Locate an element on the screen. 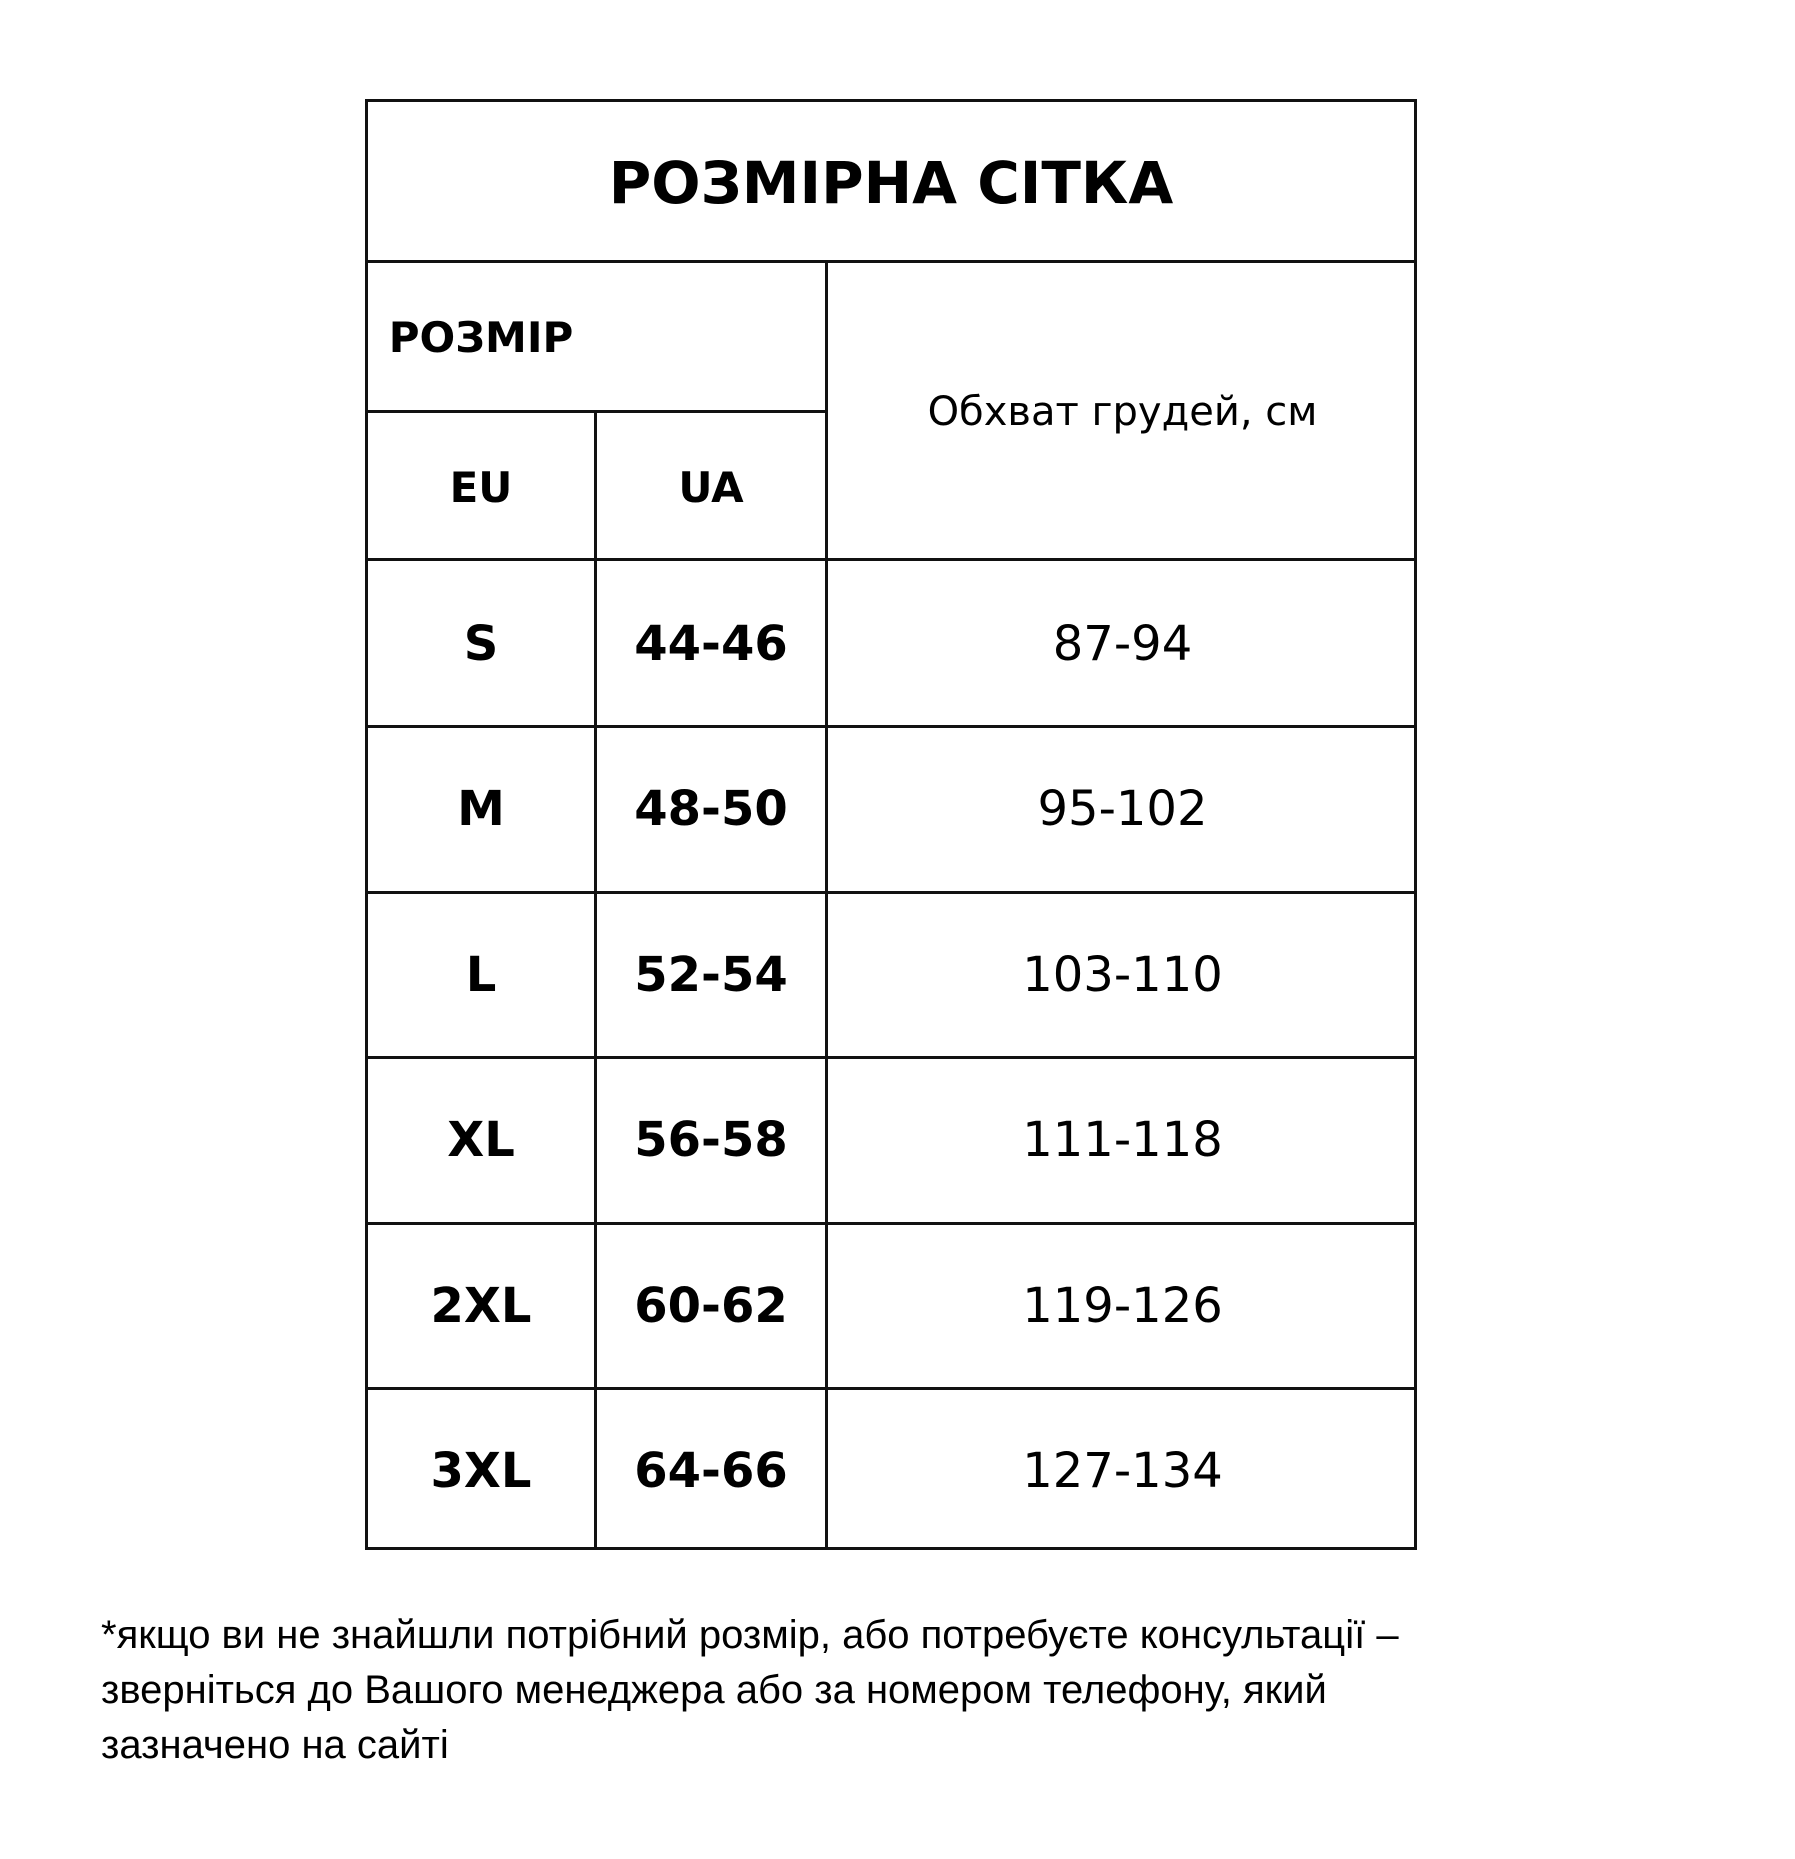 Image resolution: width=1795 pixels, height=1859 pixels. size-ua-cell: 48-50 is located at coordinates (711, 809).